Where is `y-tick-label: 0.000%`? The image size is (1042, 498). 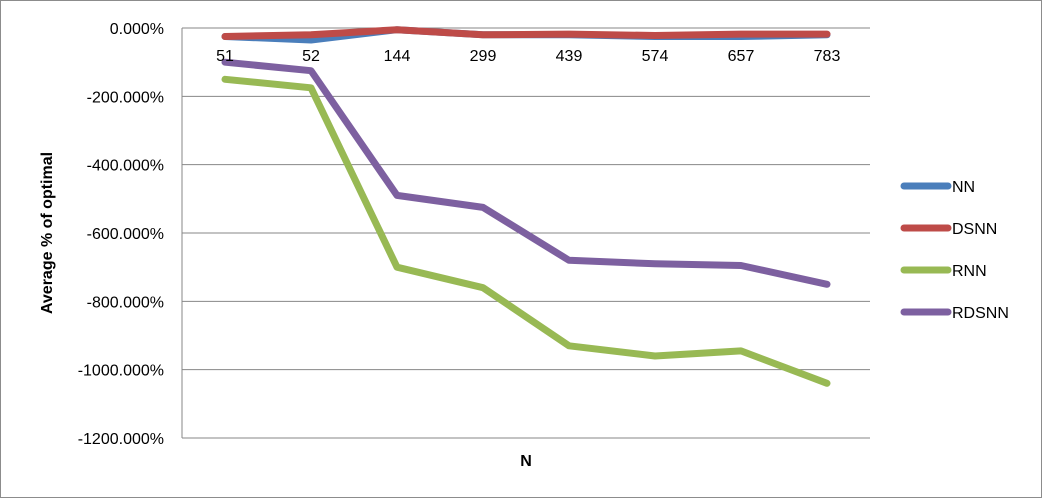 y-tick-label: 0.000% is located at coordinates (137, 29).